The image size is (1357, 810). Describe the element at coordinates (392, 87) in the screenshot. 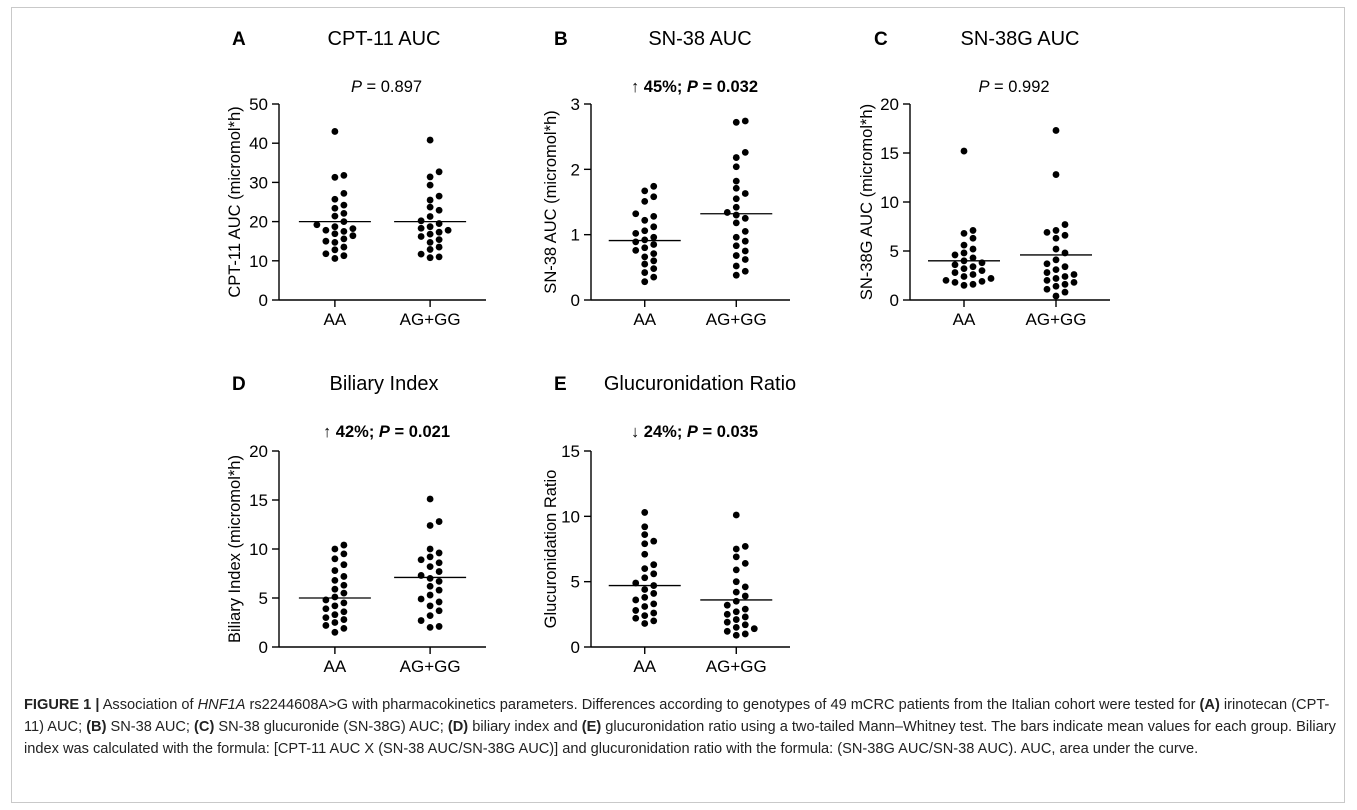

I see `annotation-value: = 0.897` at that location.